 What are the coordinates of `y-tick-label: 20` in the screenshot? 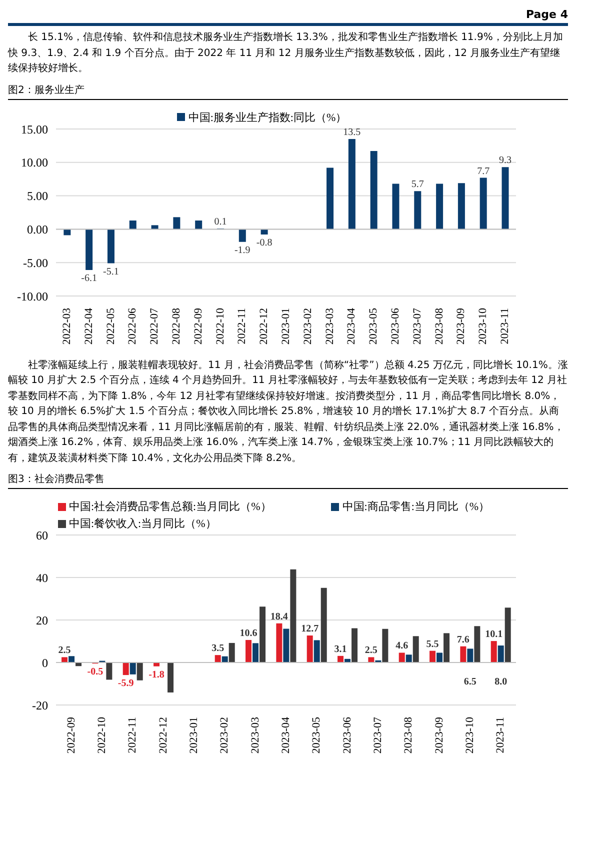 It's located at (42, 620).